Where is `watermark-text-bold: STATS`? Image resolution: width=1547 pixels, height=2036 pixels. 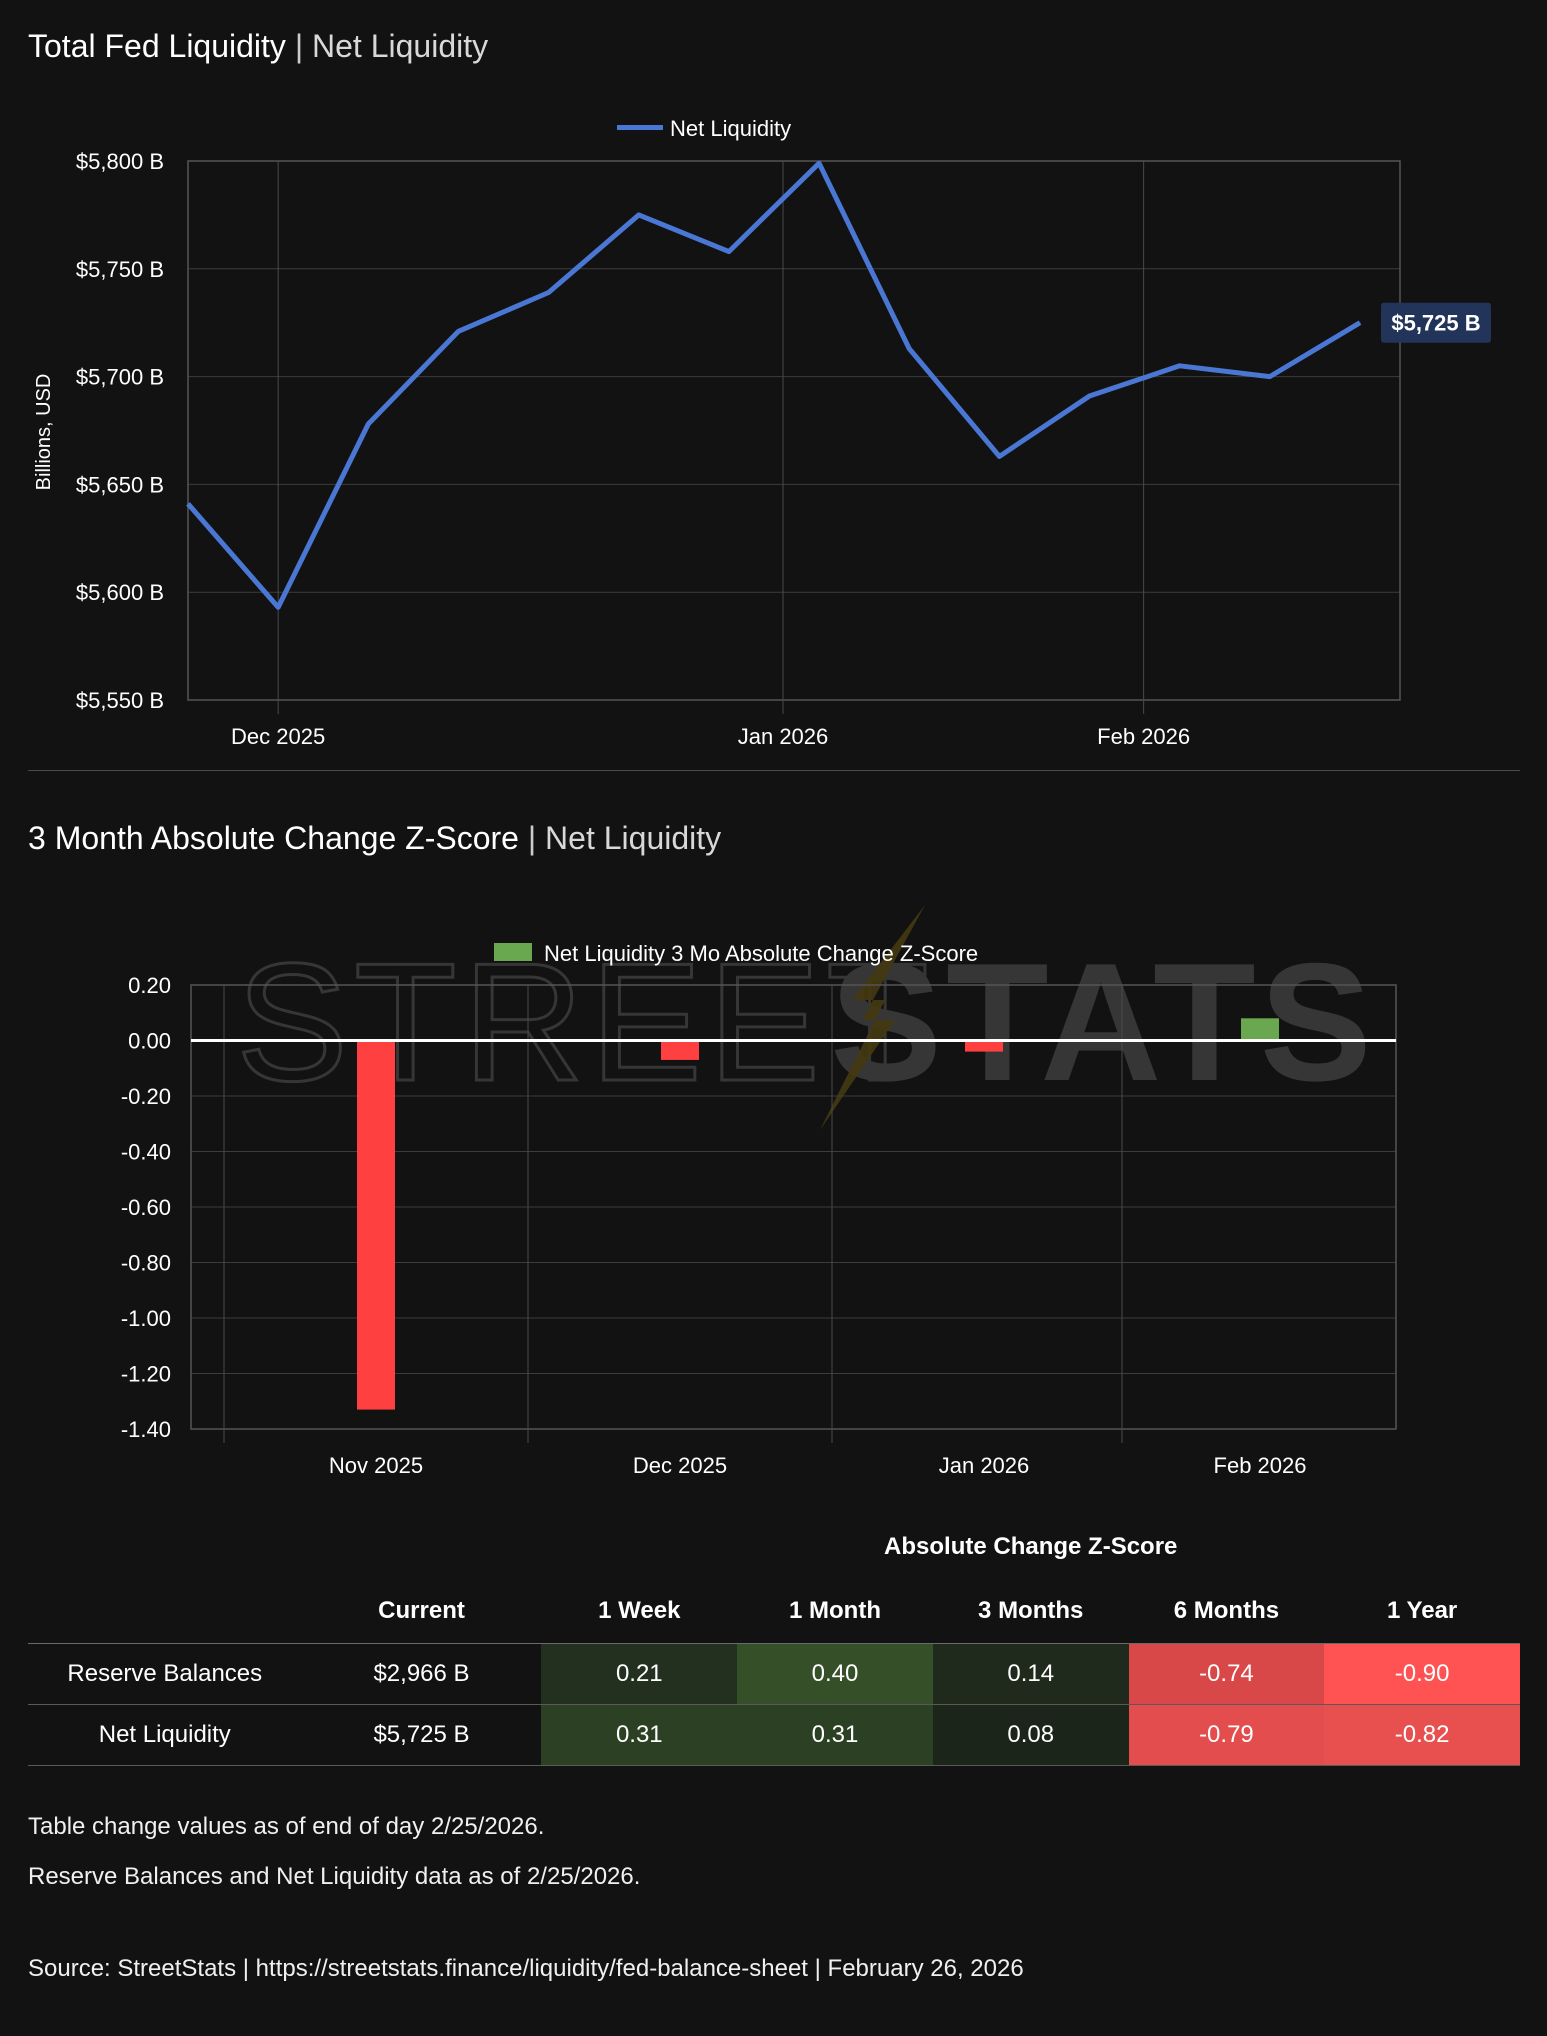
watermark-text-bold: STATS is located at coordinates (1103, 1022).